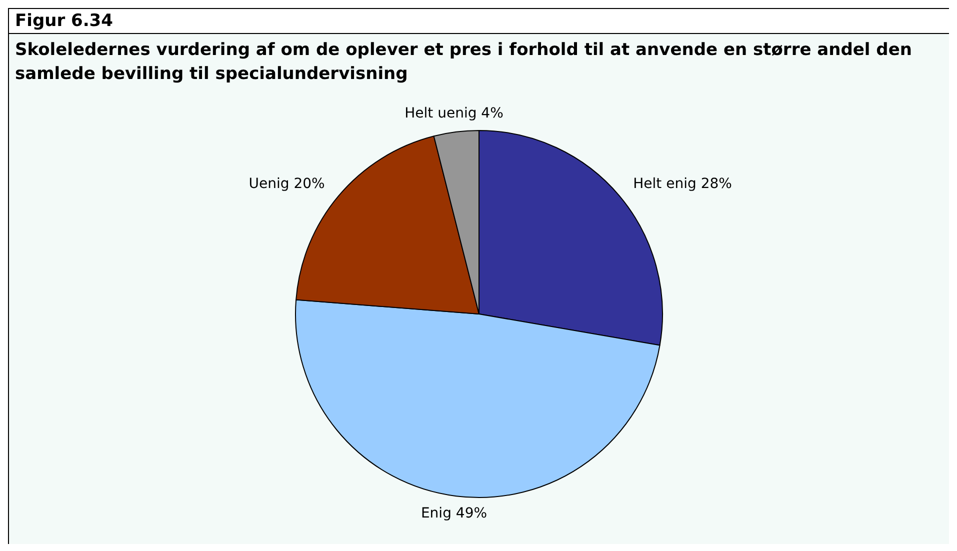 This screenshot has width=957, height=551. What do you see at coordinates (479, 21) in the screenshot?
I see `text: Figur 6.34` at bounding box center [479, 21].